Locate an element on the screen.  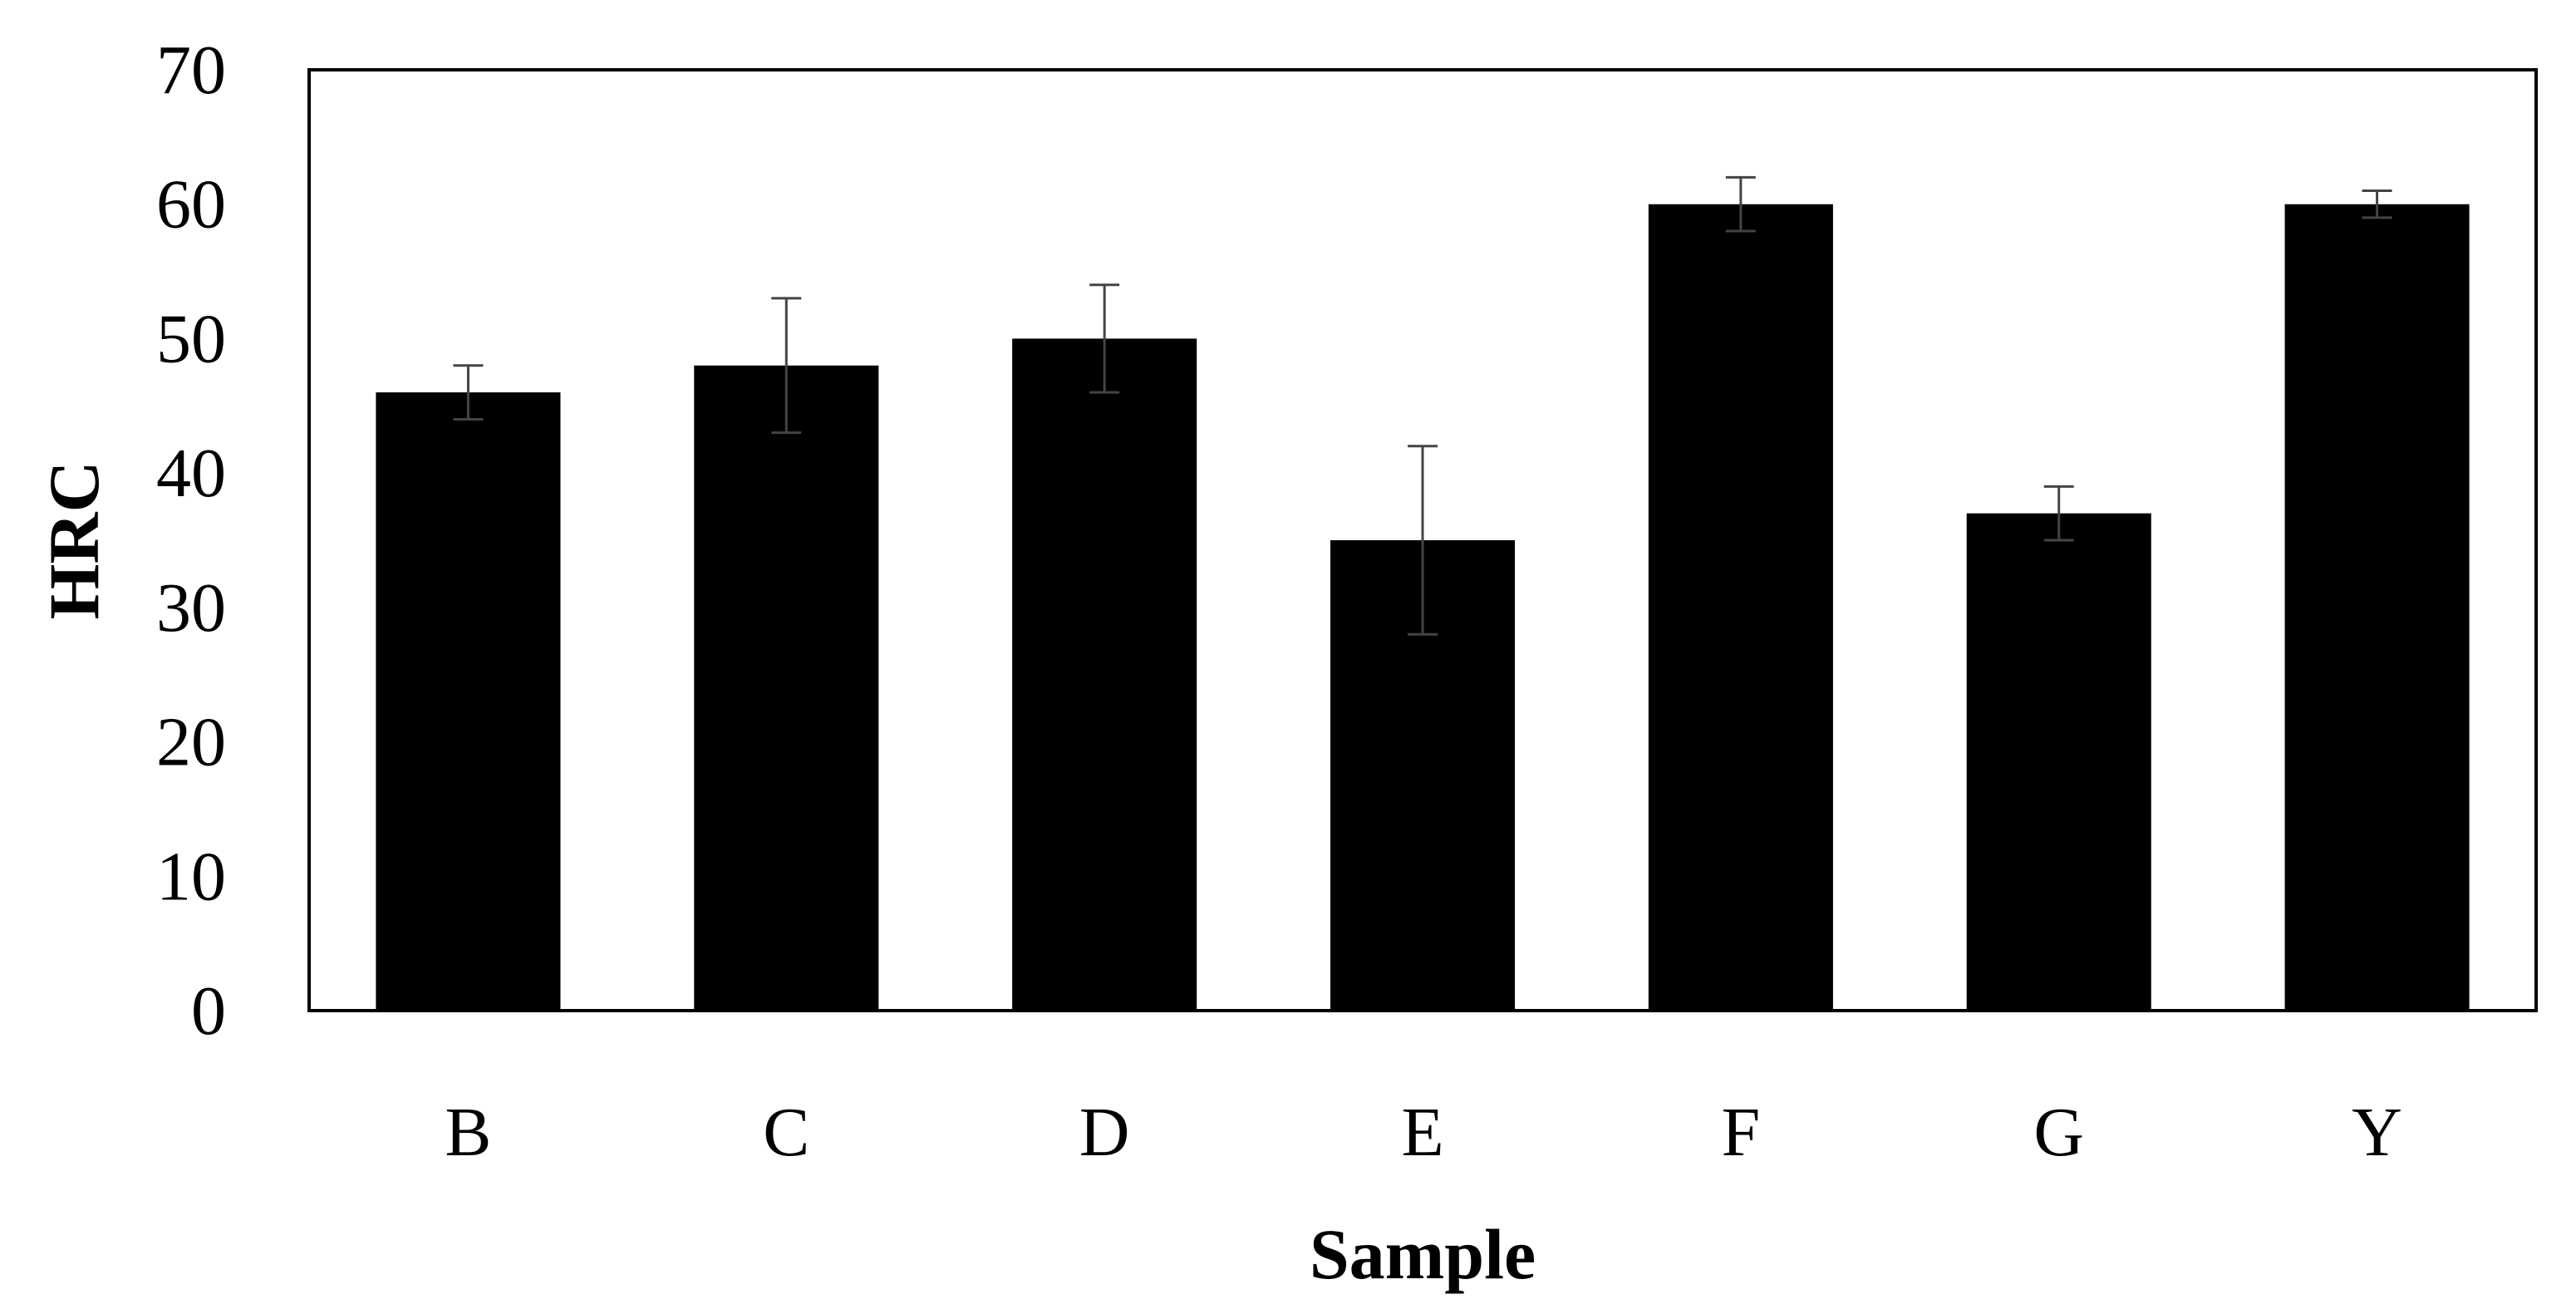
x-tick-label-C: C is located at coordinates (786, 1132).